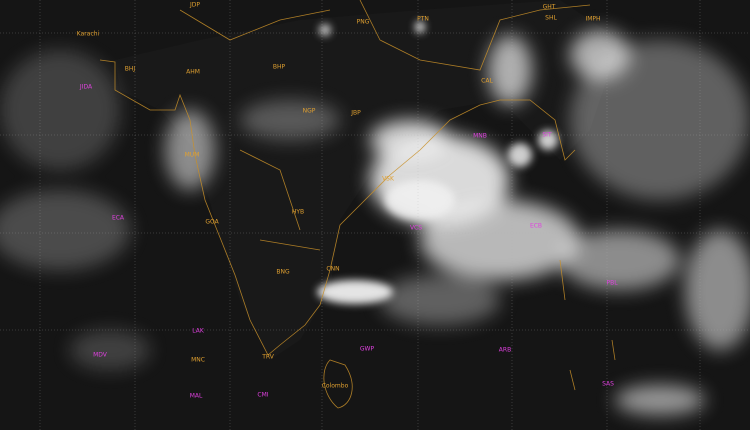  I want to click on map-label-station: GWP, so click(367, 349).